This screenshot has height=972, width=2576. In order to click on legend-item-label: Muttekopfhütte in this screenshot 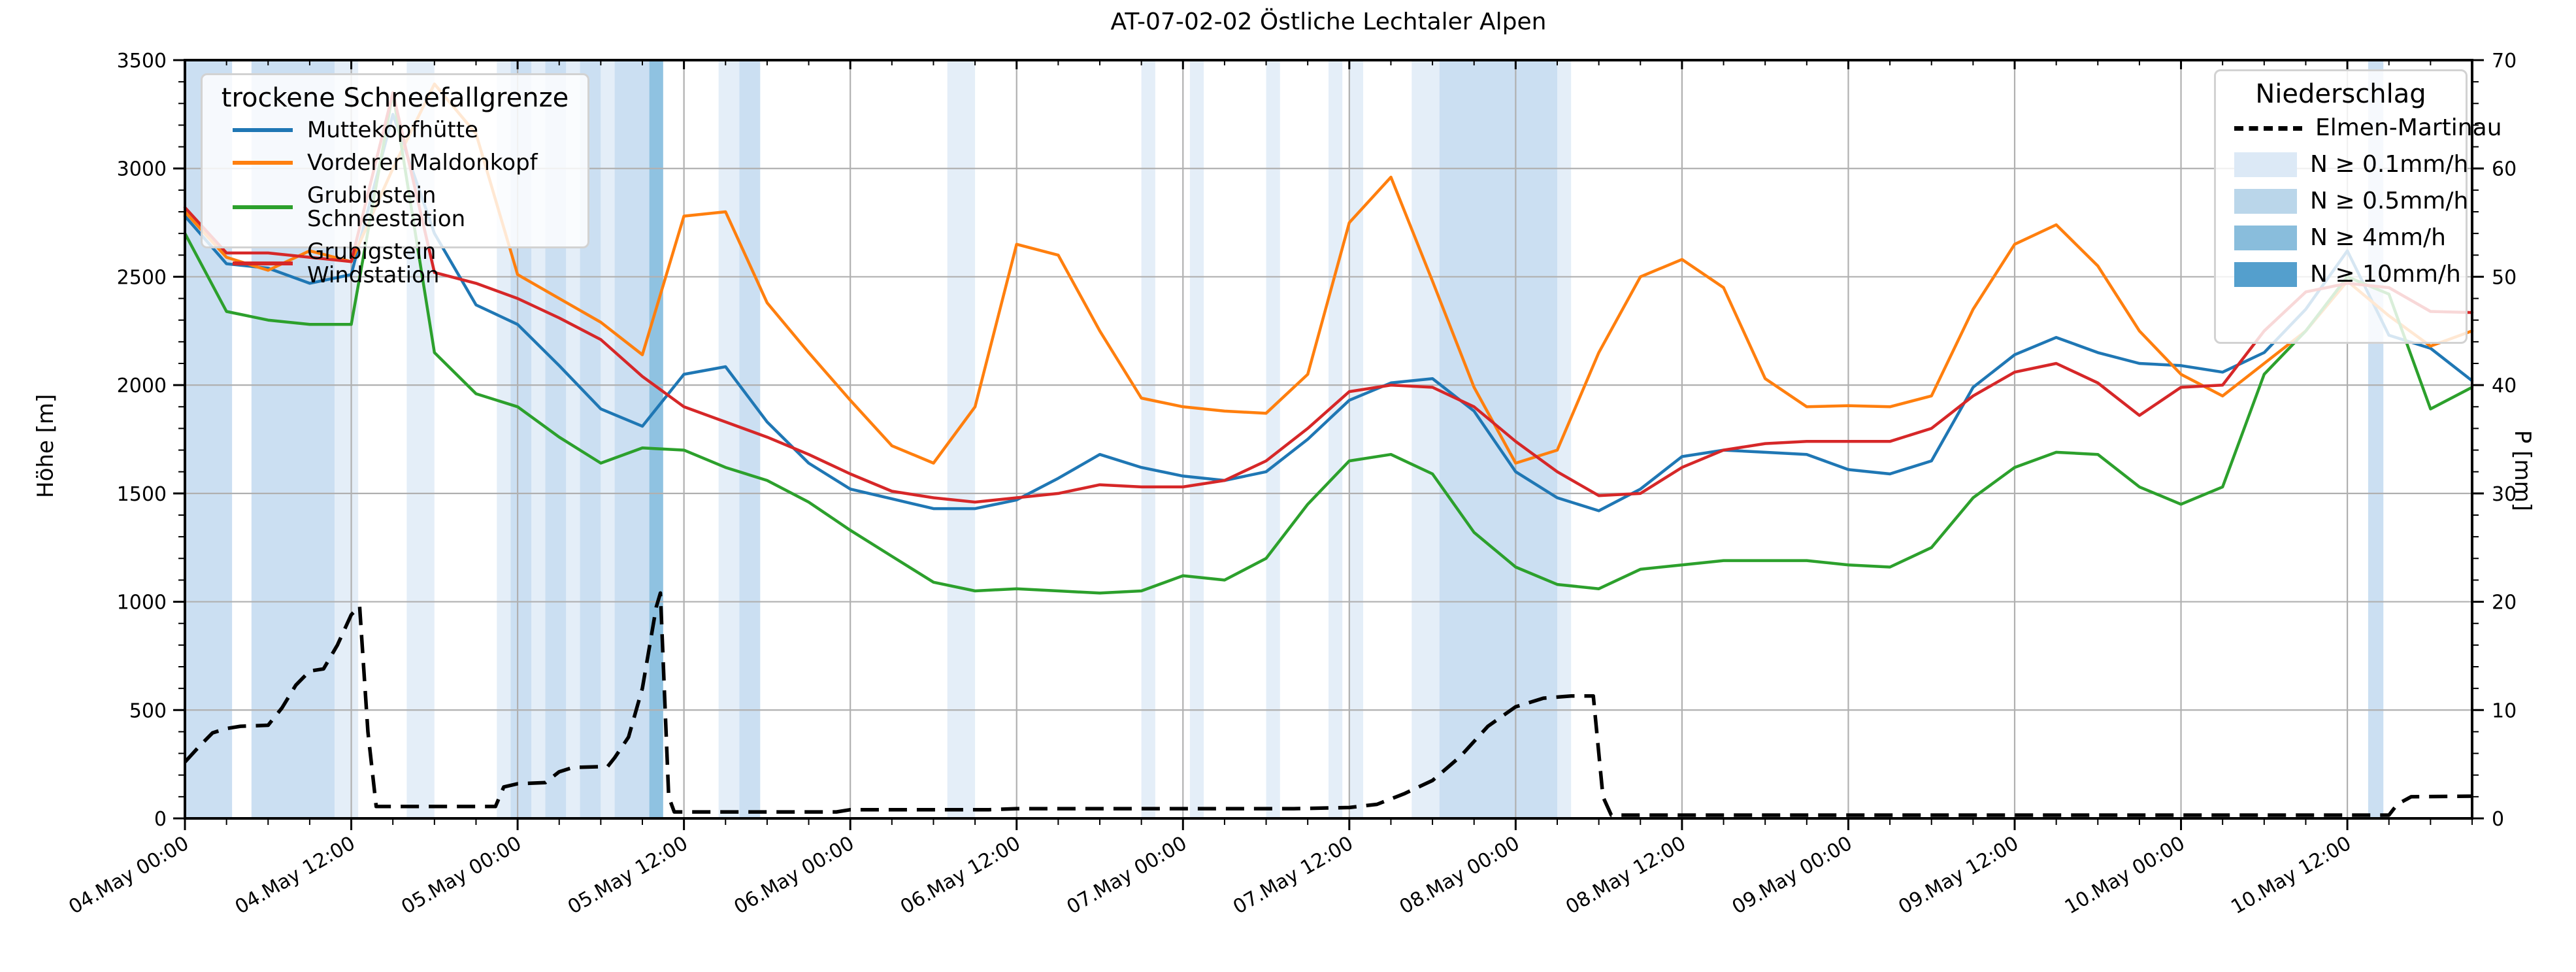, I will do `click(392, 130)`.